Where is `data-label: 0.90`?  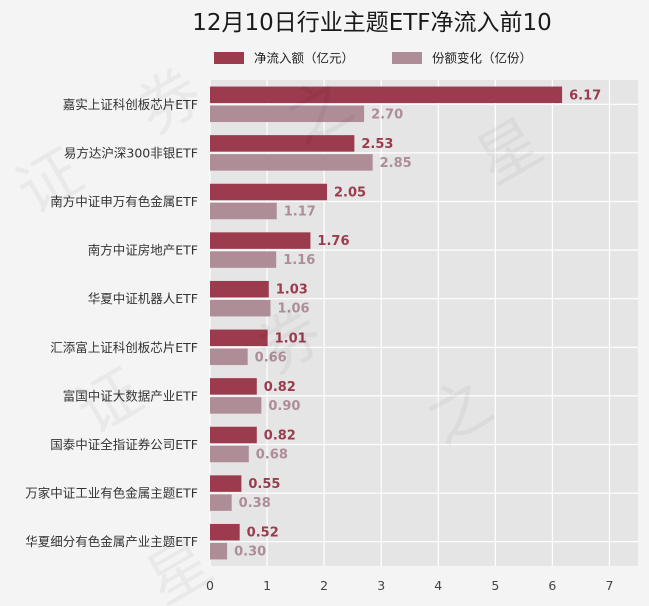
data-label: 0.90 is located at coordinates (284, 406).